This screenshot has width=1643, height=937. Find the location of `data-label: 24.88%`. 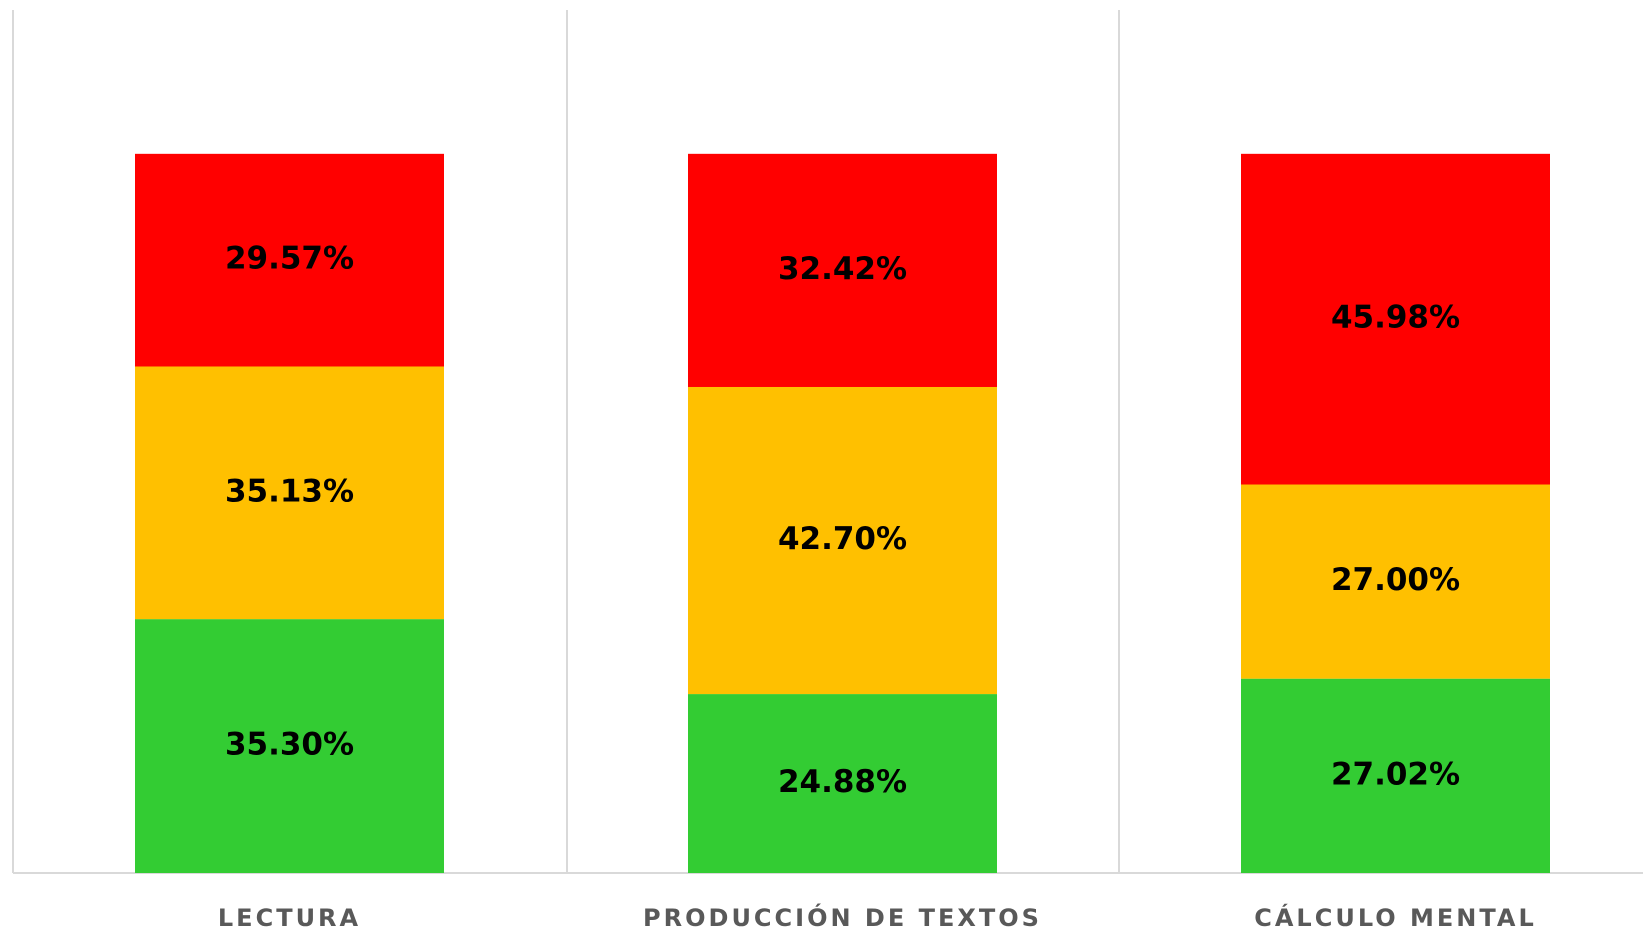

data-label: 24.88% is located at coordinates (842, 782).